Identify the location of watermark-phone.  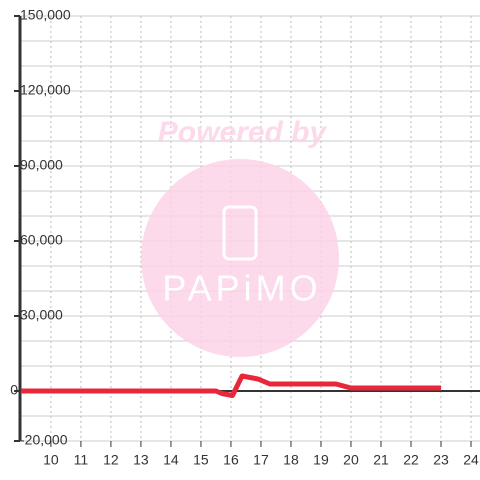
(240, 233).